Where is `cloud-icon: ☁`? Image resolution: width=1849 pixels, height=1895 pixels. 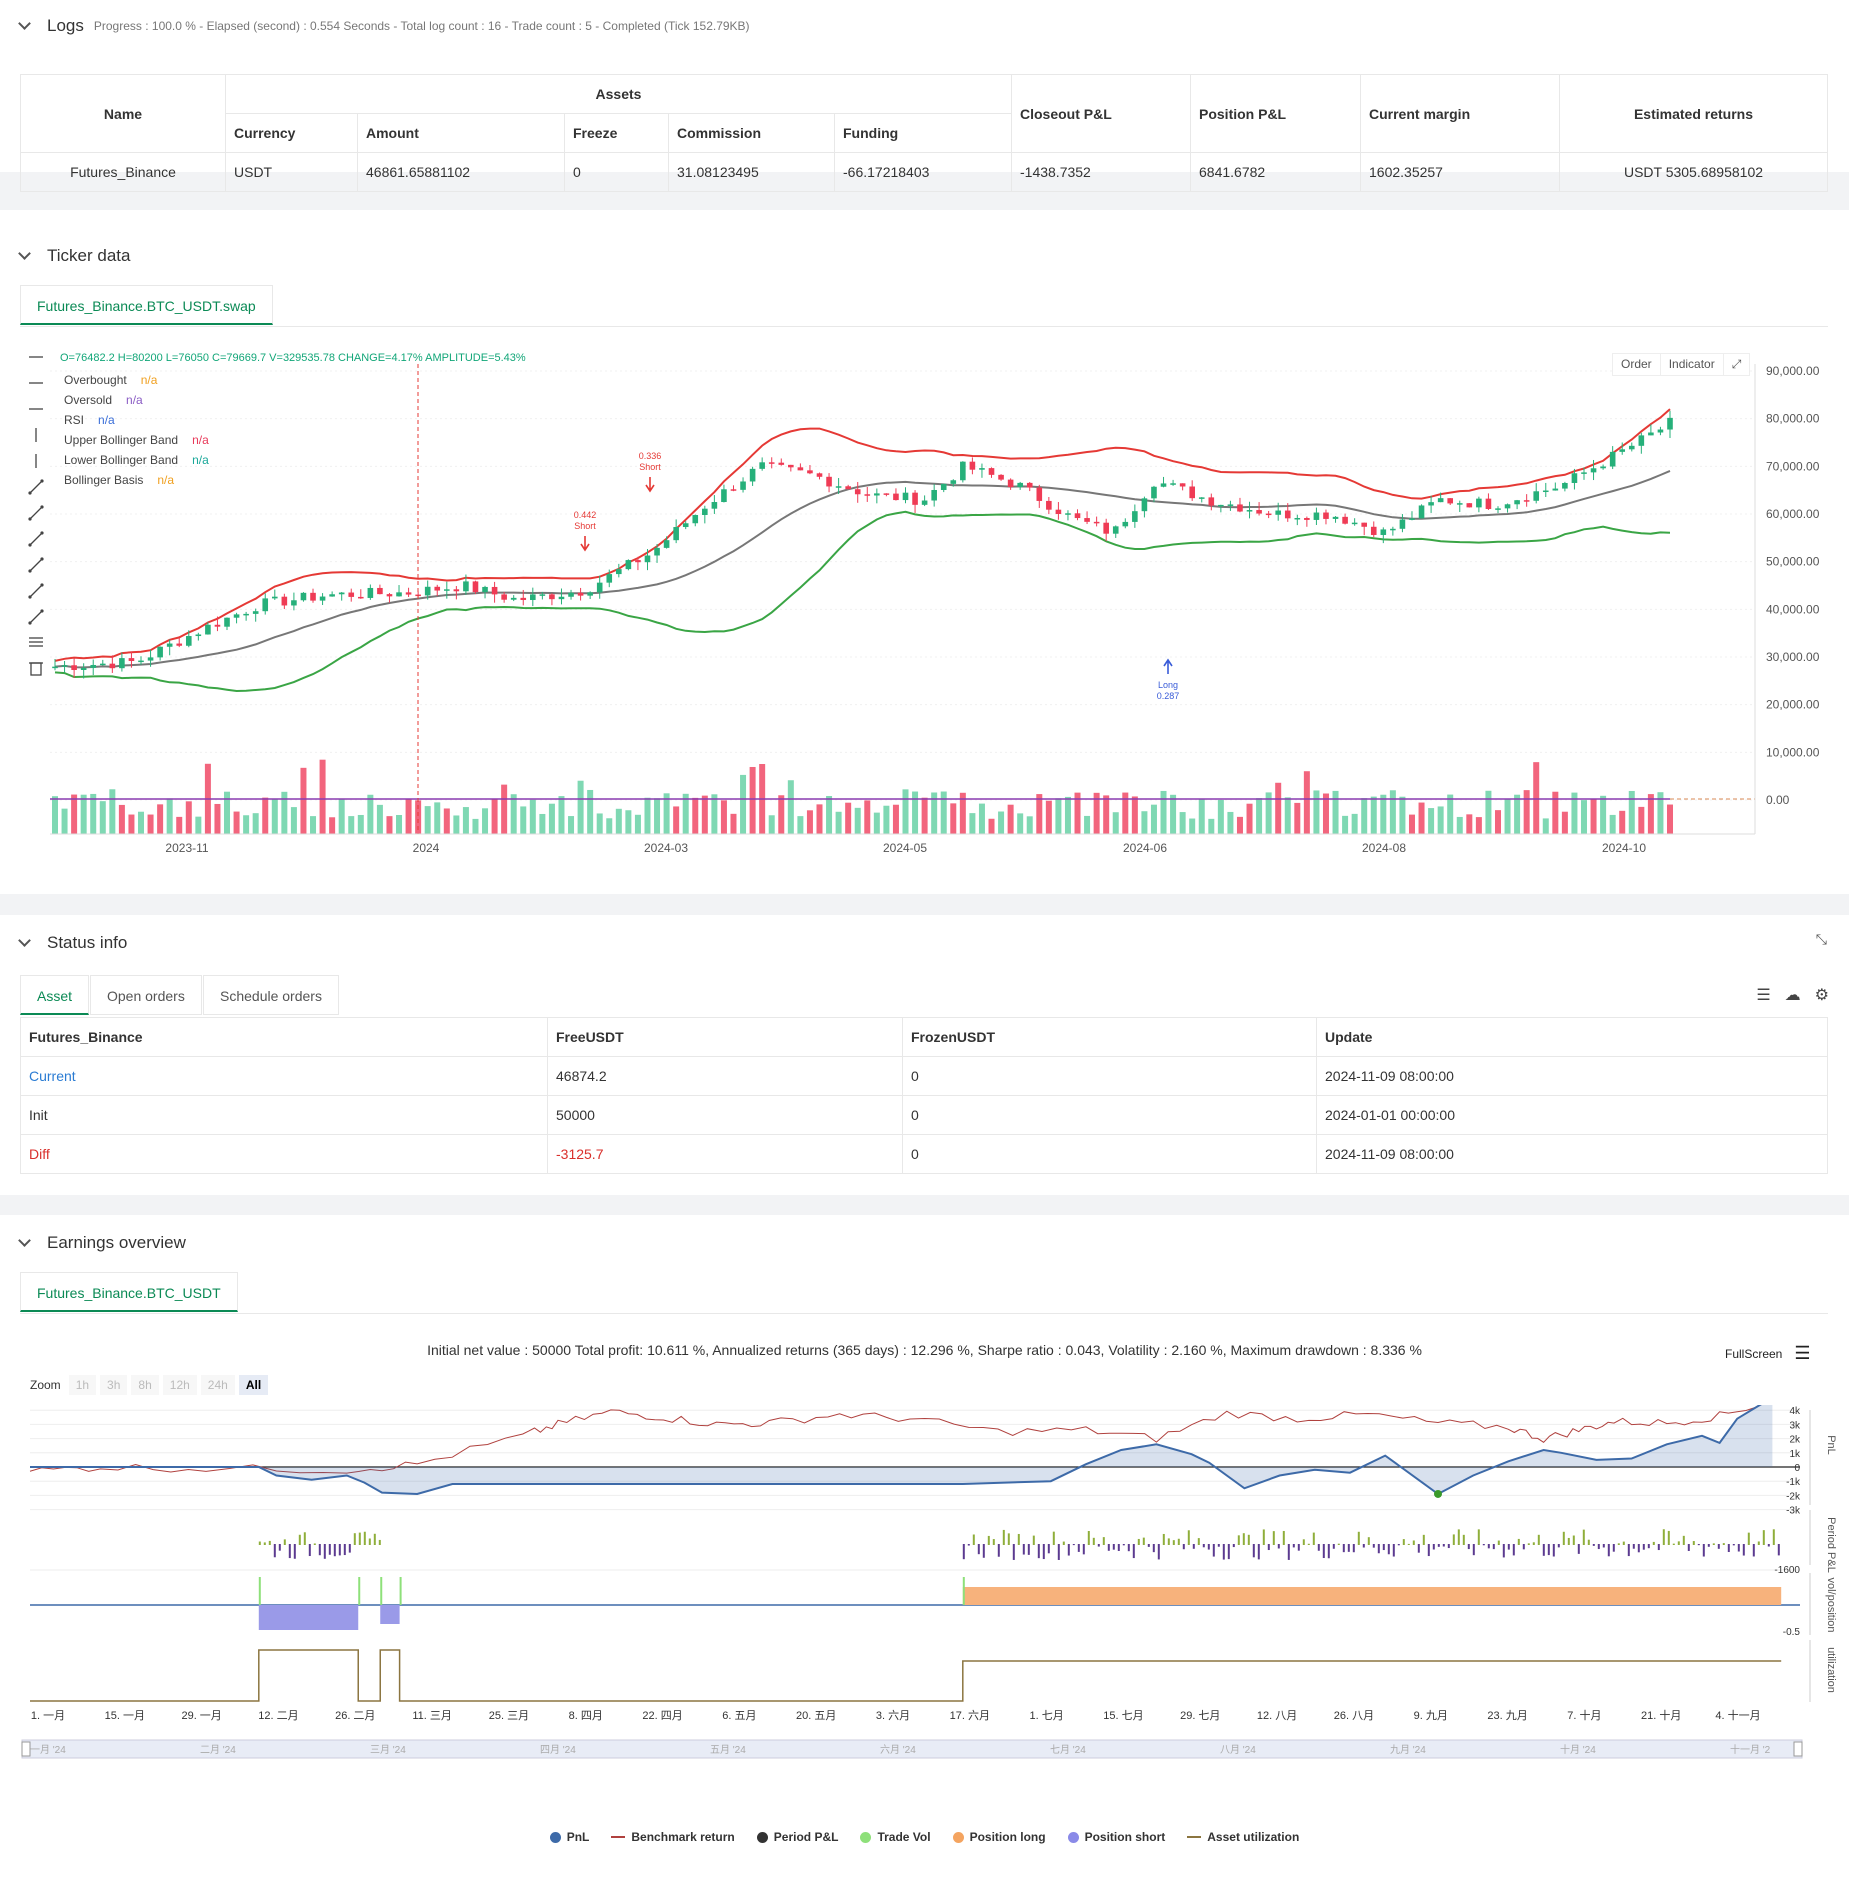 cloud-icon: ☁ is located at coordinates (1792, 995).